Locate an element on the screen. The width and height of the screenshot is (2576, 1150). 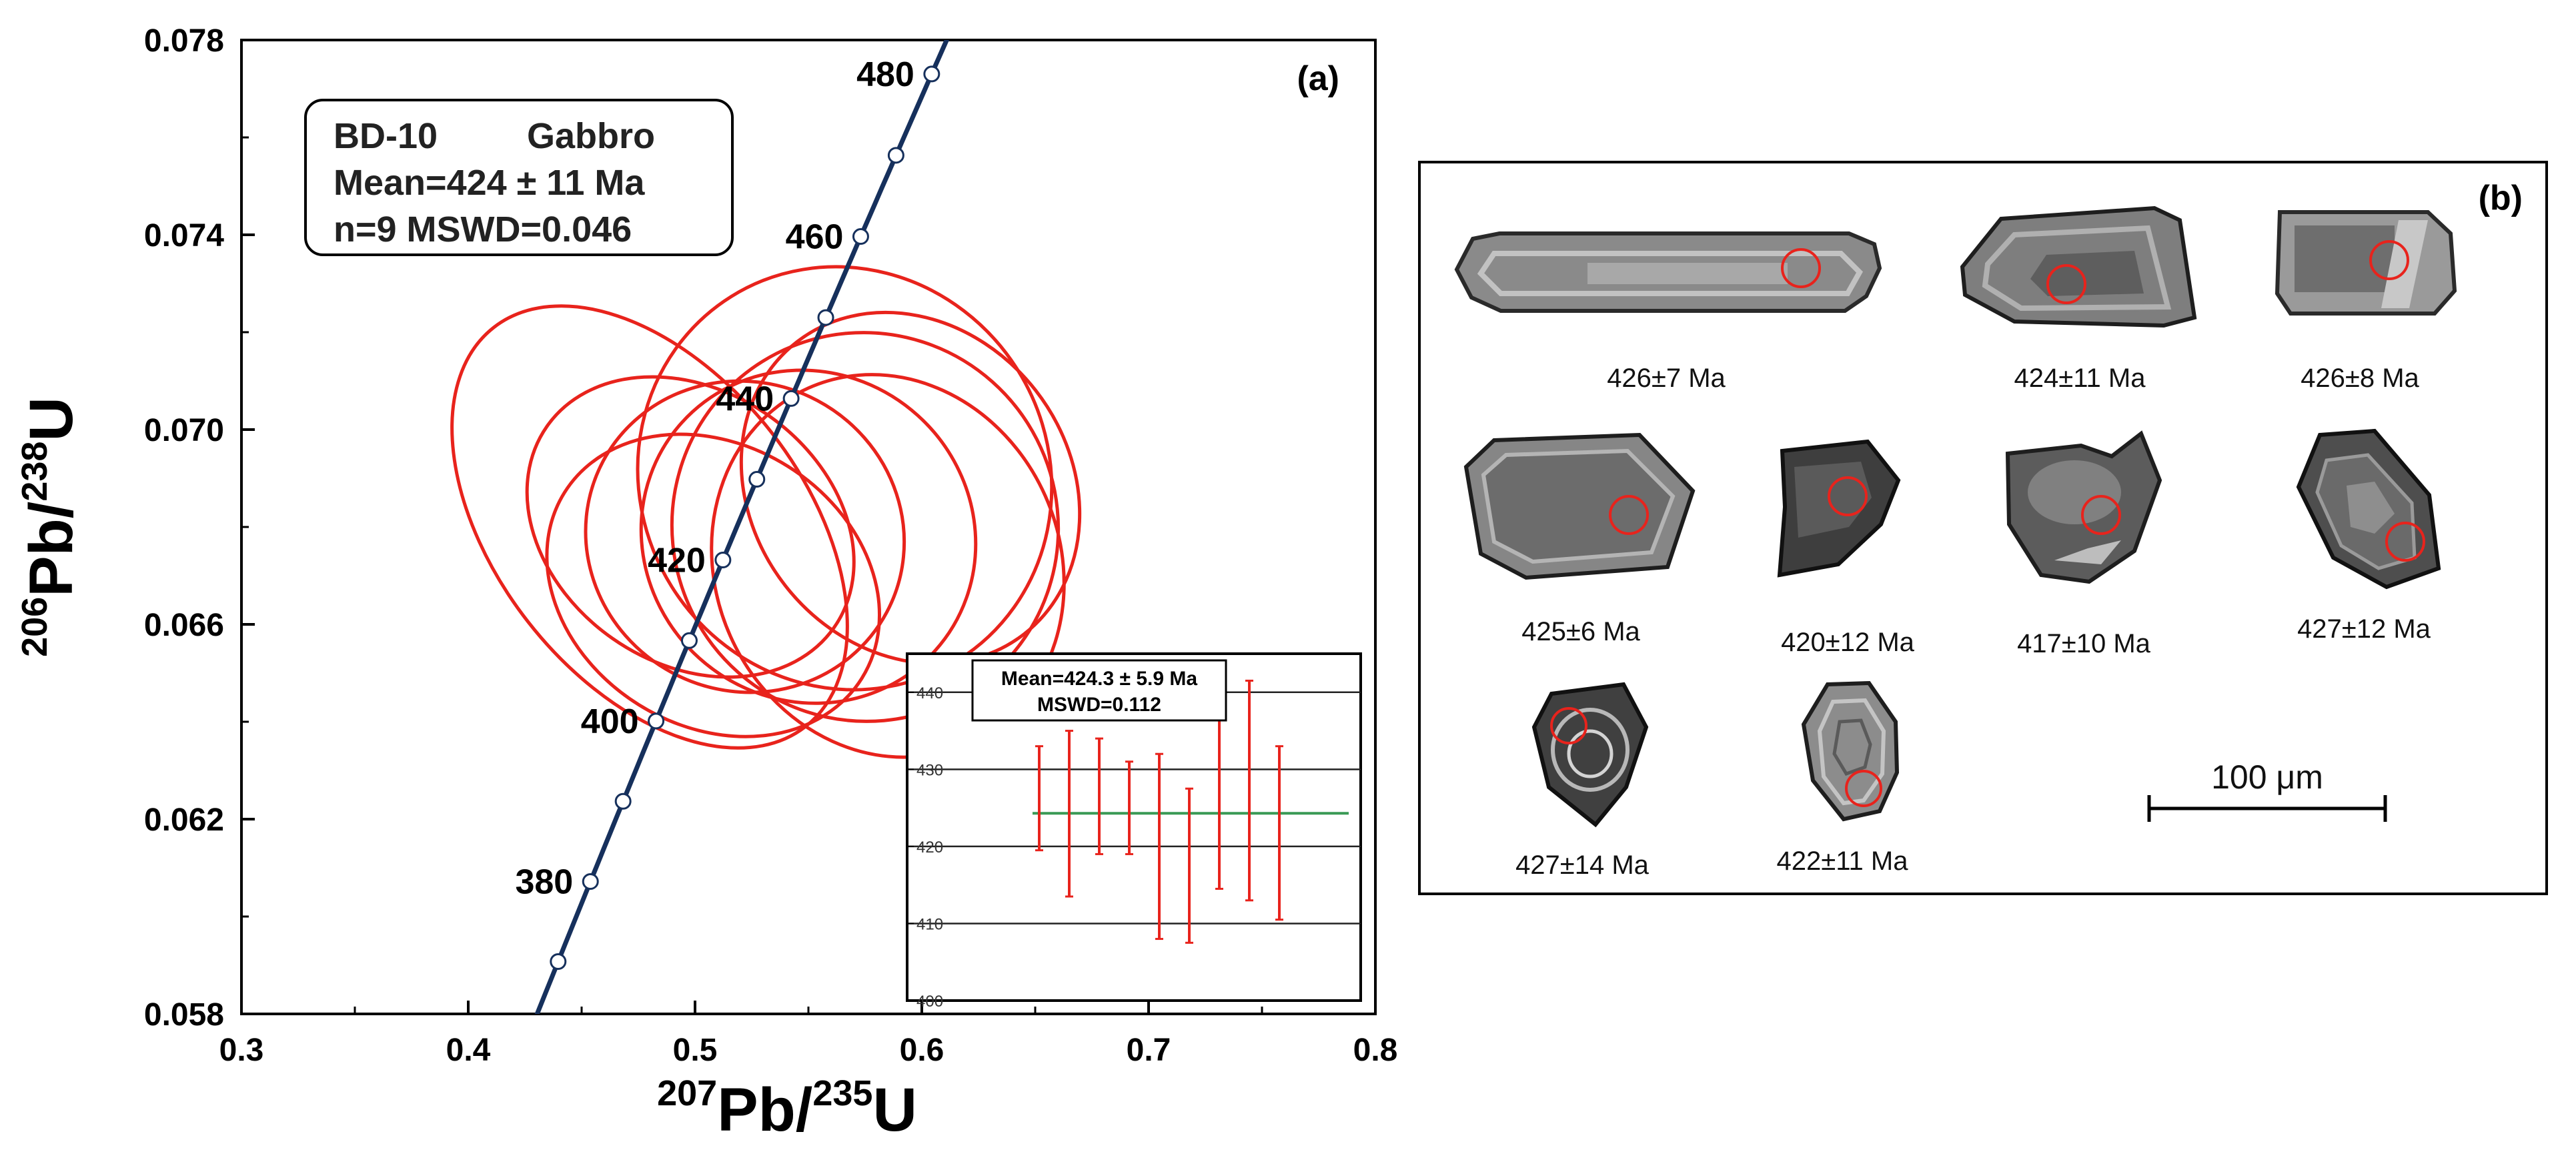
y-axis: 0.058 0.062 0.066 0.070 0.074 0.078 is located at coordinates (200, 528).